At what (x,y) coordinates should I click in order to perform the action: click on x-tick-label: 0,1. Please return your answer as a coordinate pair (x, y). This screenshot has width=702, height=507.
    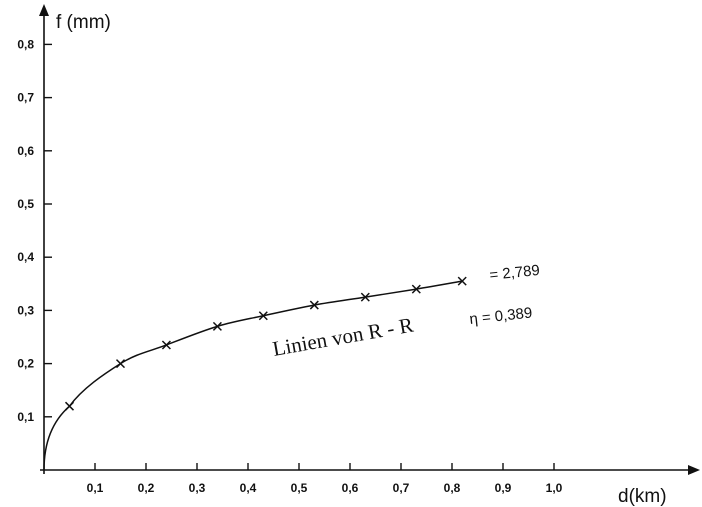
    Looking at the image, I should click on (95, 488).